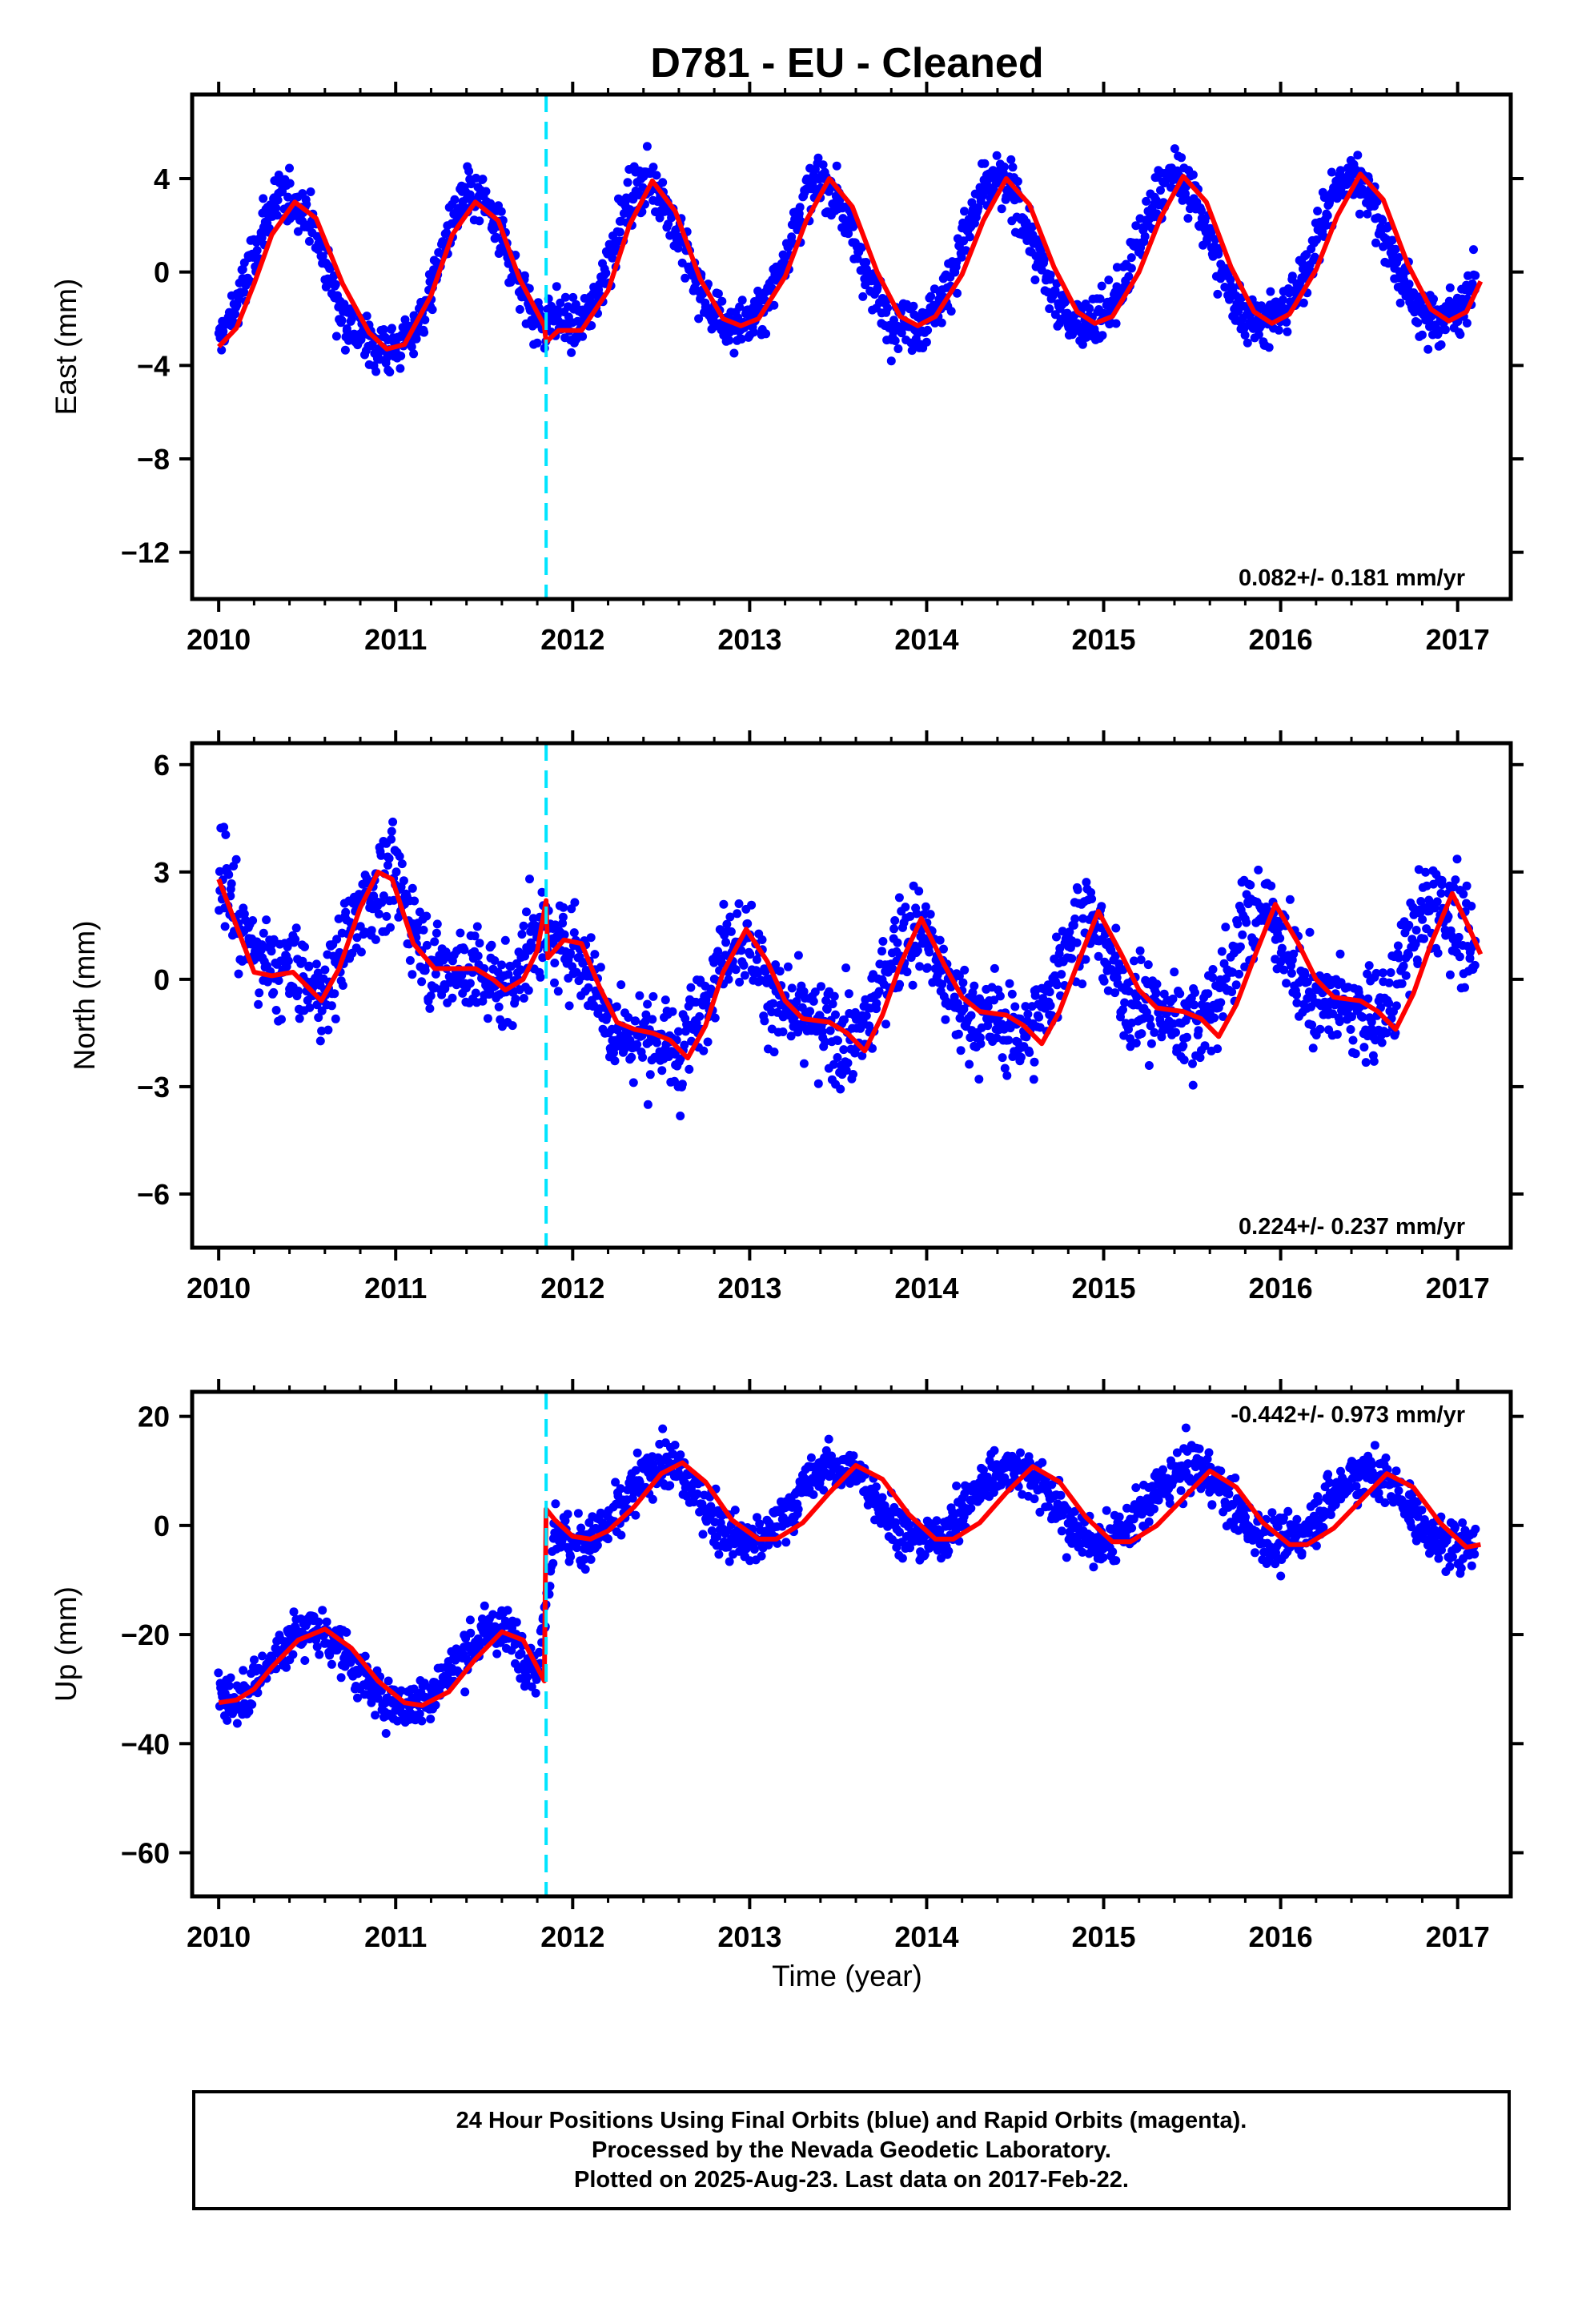  Describe the element at coordinates (66, 347) in the screenshot. I see `east-y-axis-label: East (mm)` at that location.